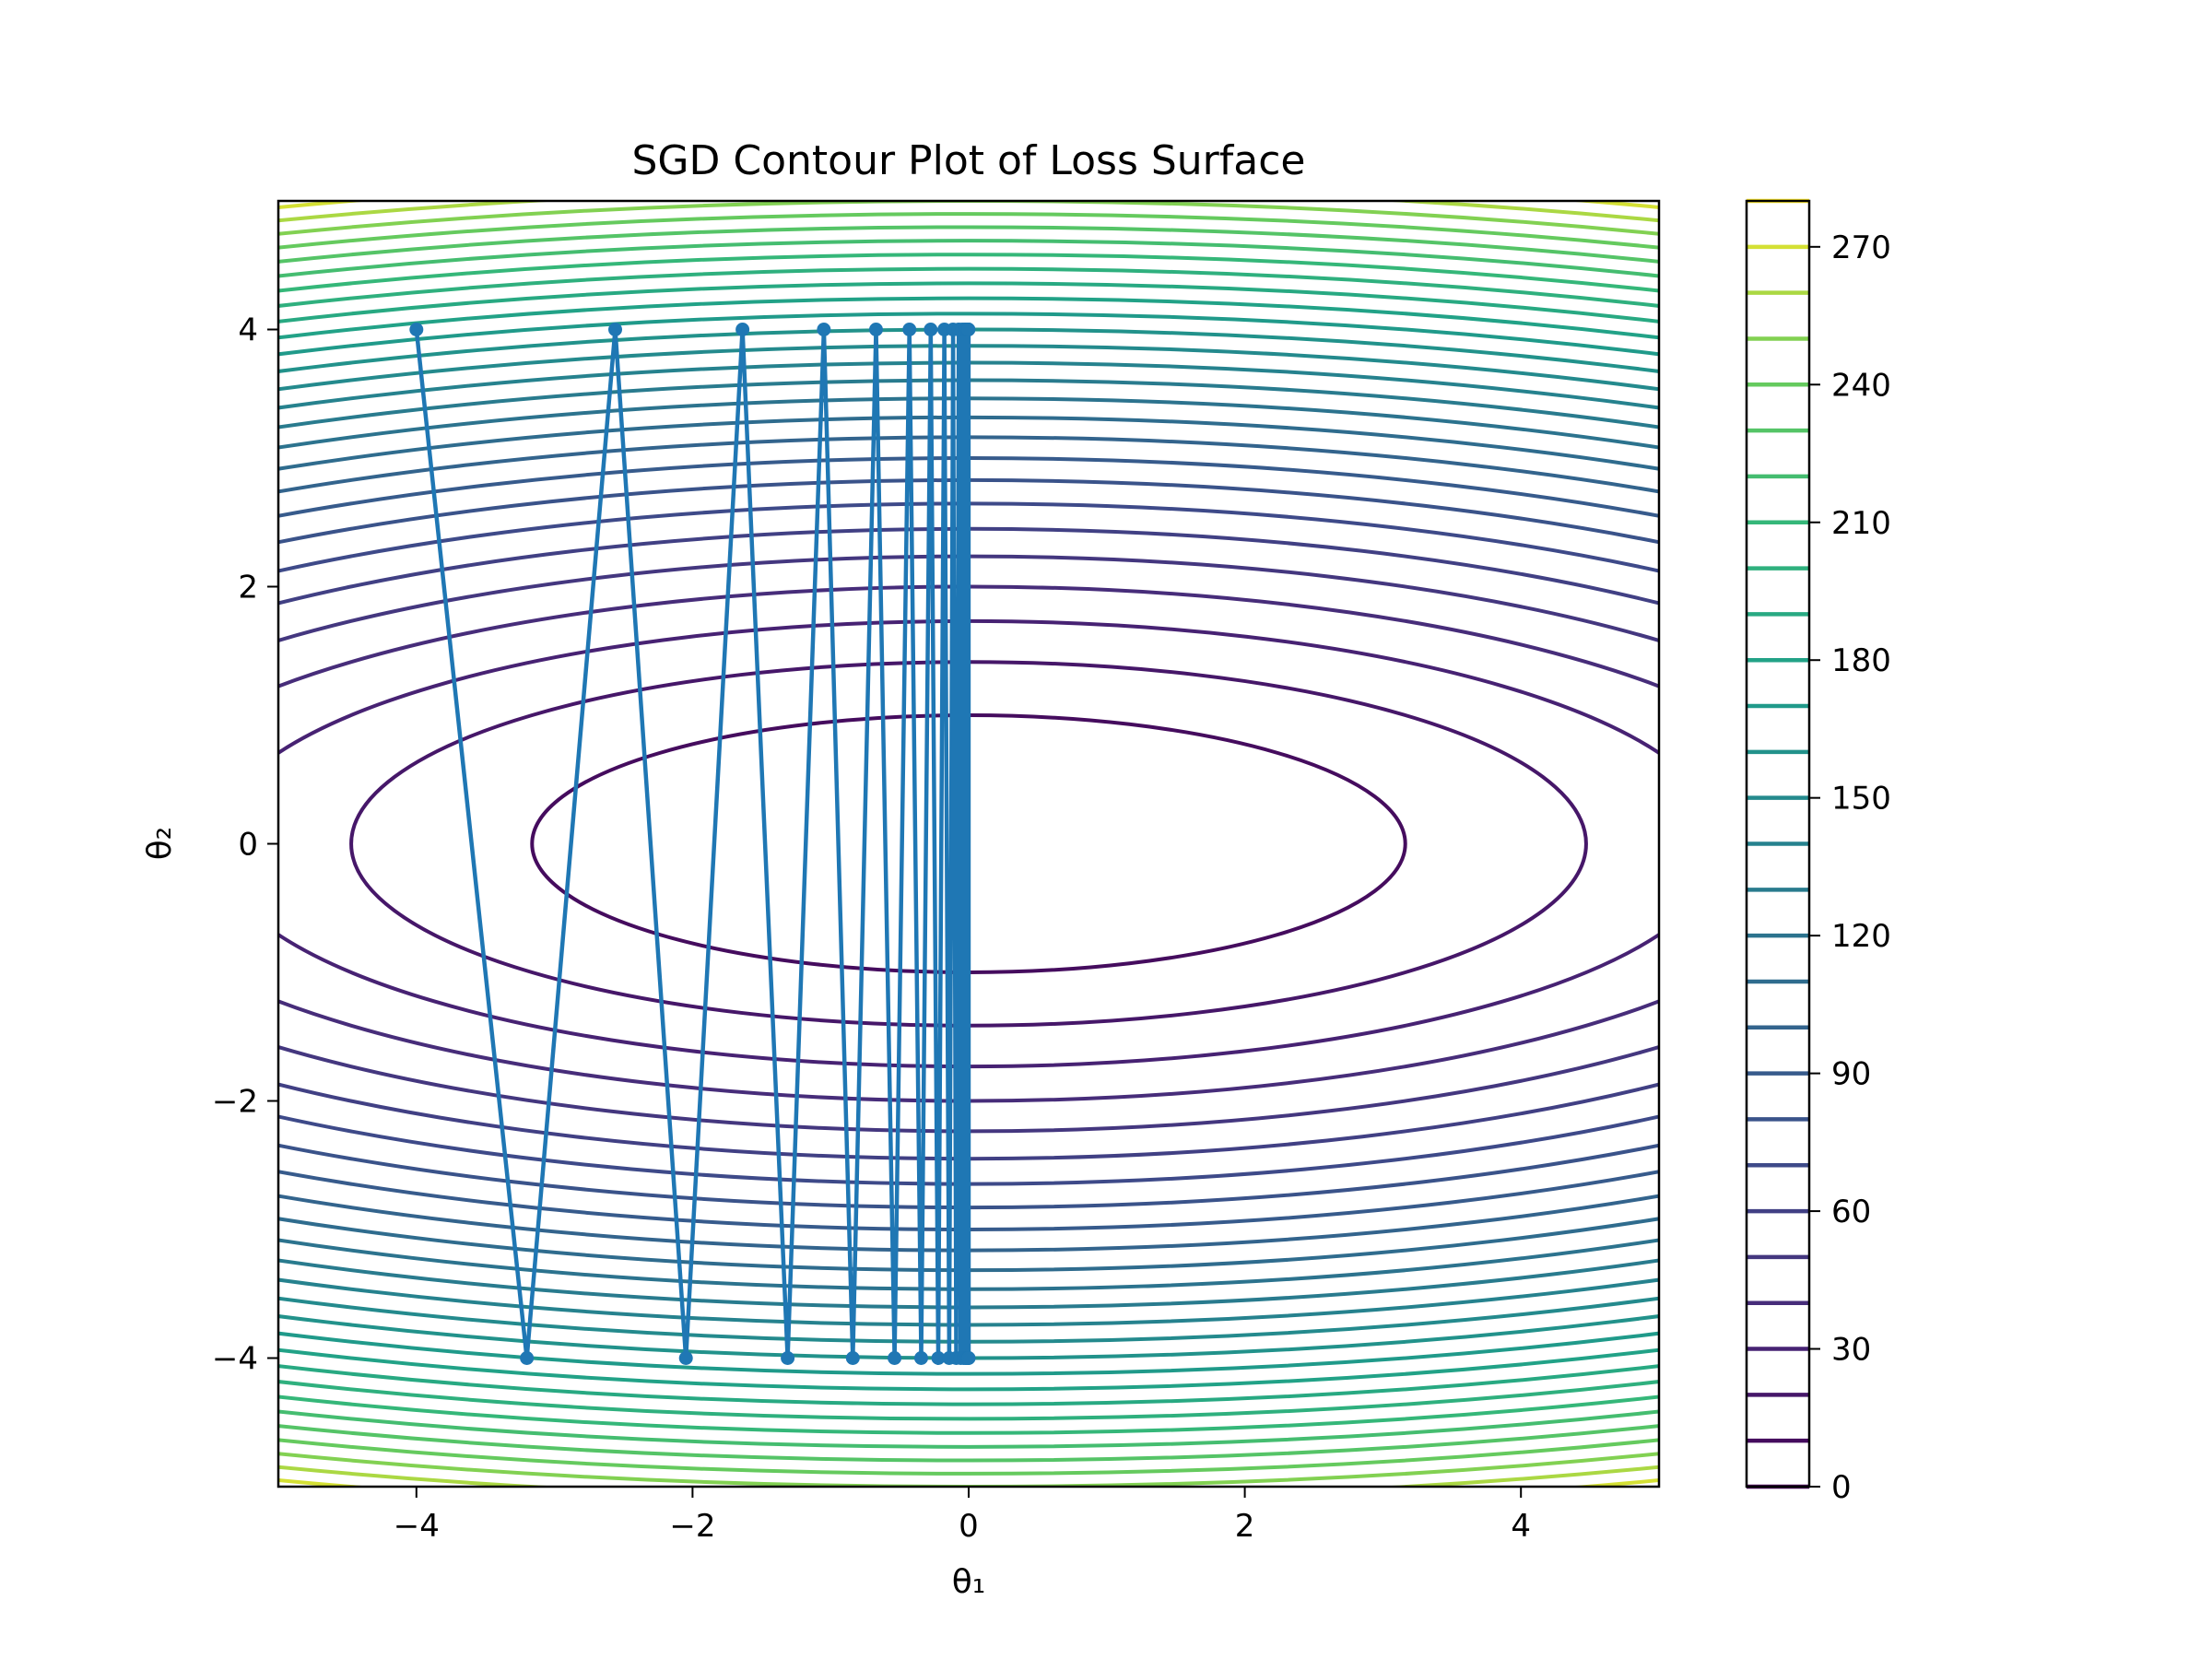  Describe the element at coordinates (1245, 1526) in the screenshot. I see `x-tick-label: 2` at that location.